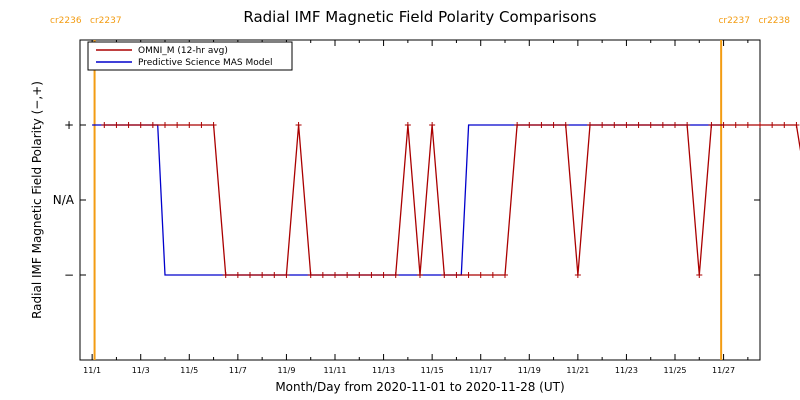  I want to click on carrington-labels: cr2236 cr2237 cr2237 cr2238, so click(420, 21).